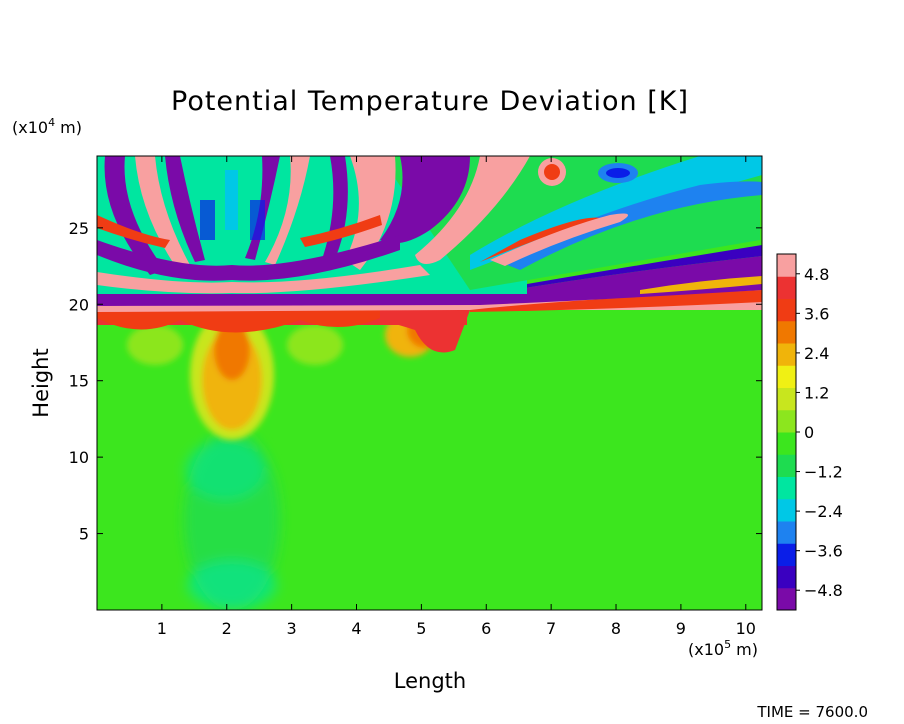  I want to click on chart-title: Potential Temperature Deviation [K], so click(430, 101).